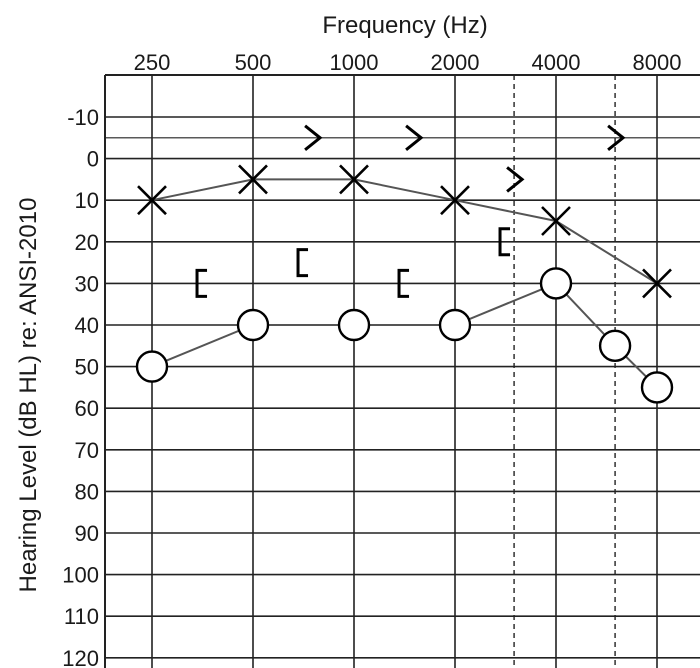  What do you see at coordinates (87, 242) in the screenshot?
I see `y-tick-label: 20` at bounding box center [87, 242].